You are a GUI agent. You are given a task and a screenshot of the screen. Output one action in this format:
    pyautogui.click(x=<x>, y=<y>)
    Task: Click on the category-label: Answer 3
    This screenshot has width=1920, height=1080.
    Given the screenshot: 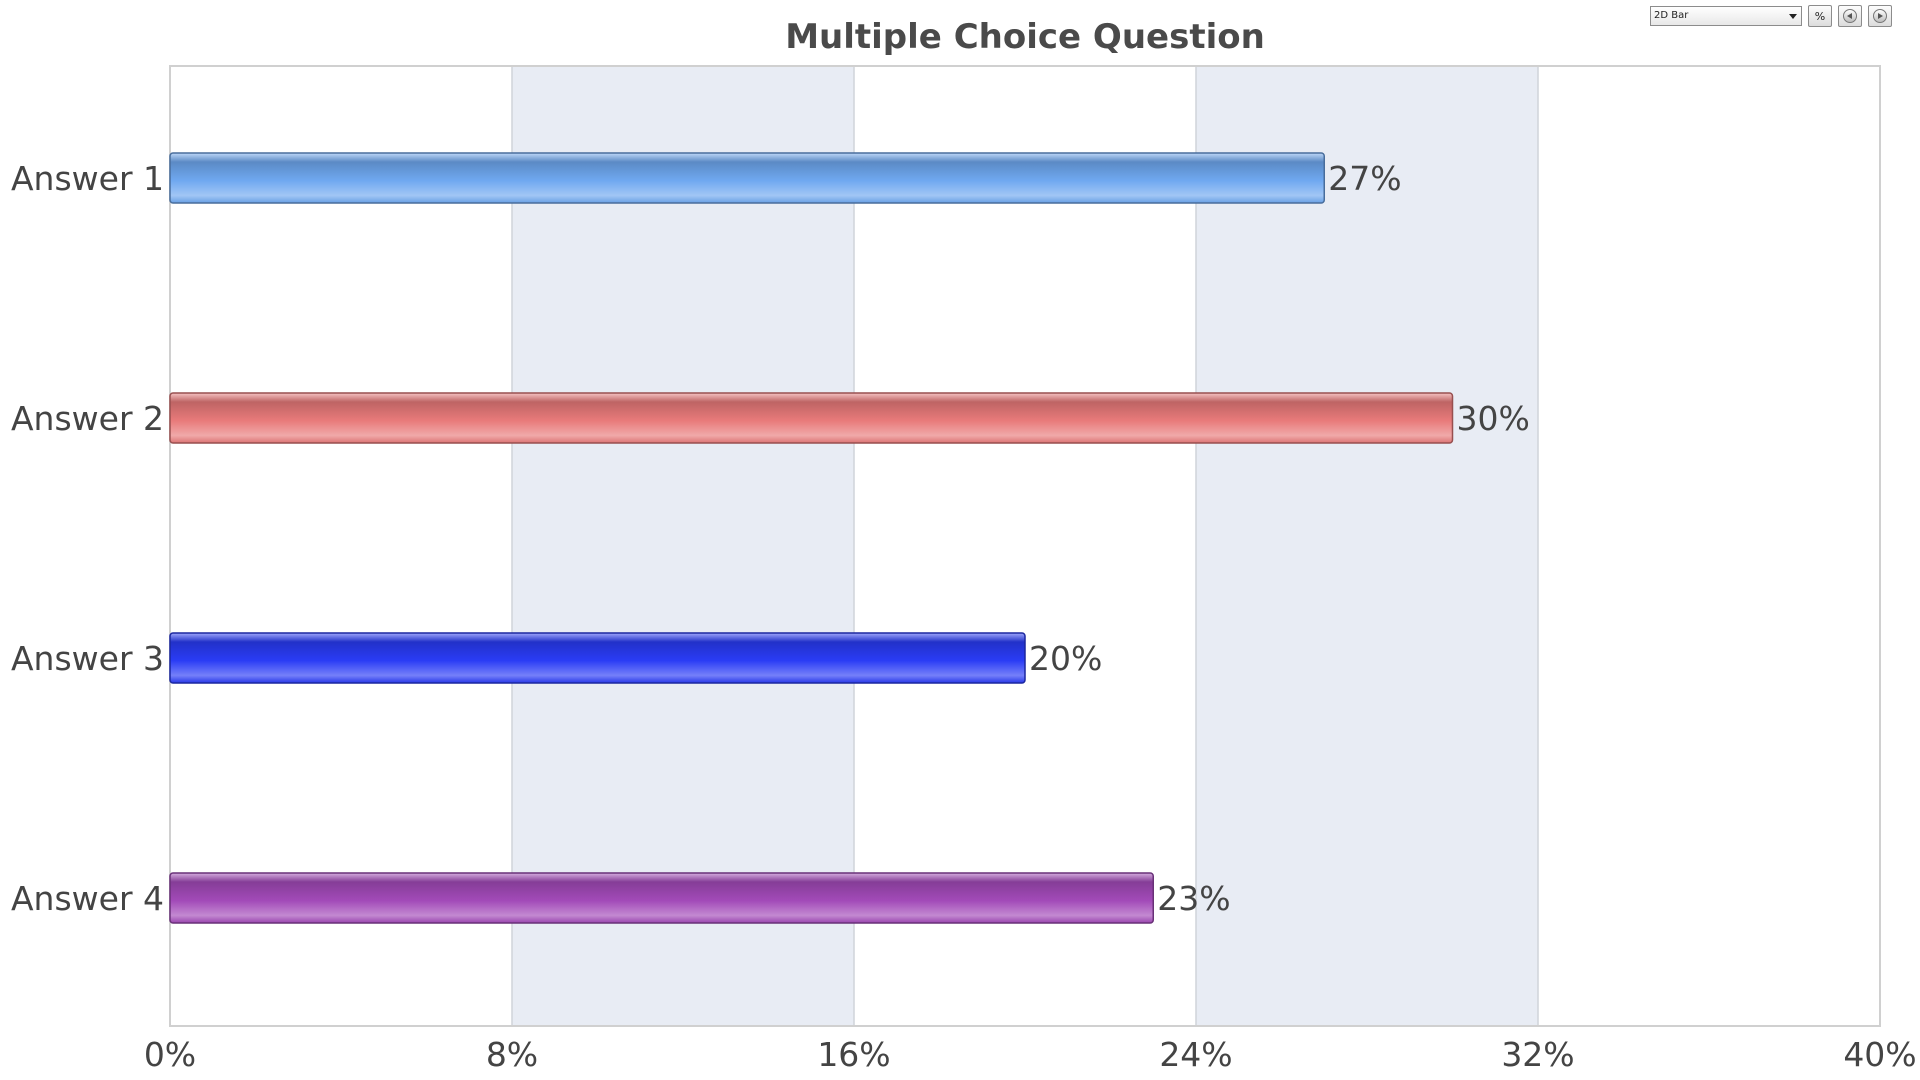 What is the action you would take?
    pyautogui.click(x=87, y=658)
    